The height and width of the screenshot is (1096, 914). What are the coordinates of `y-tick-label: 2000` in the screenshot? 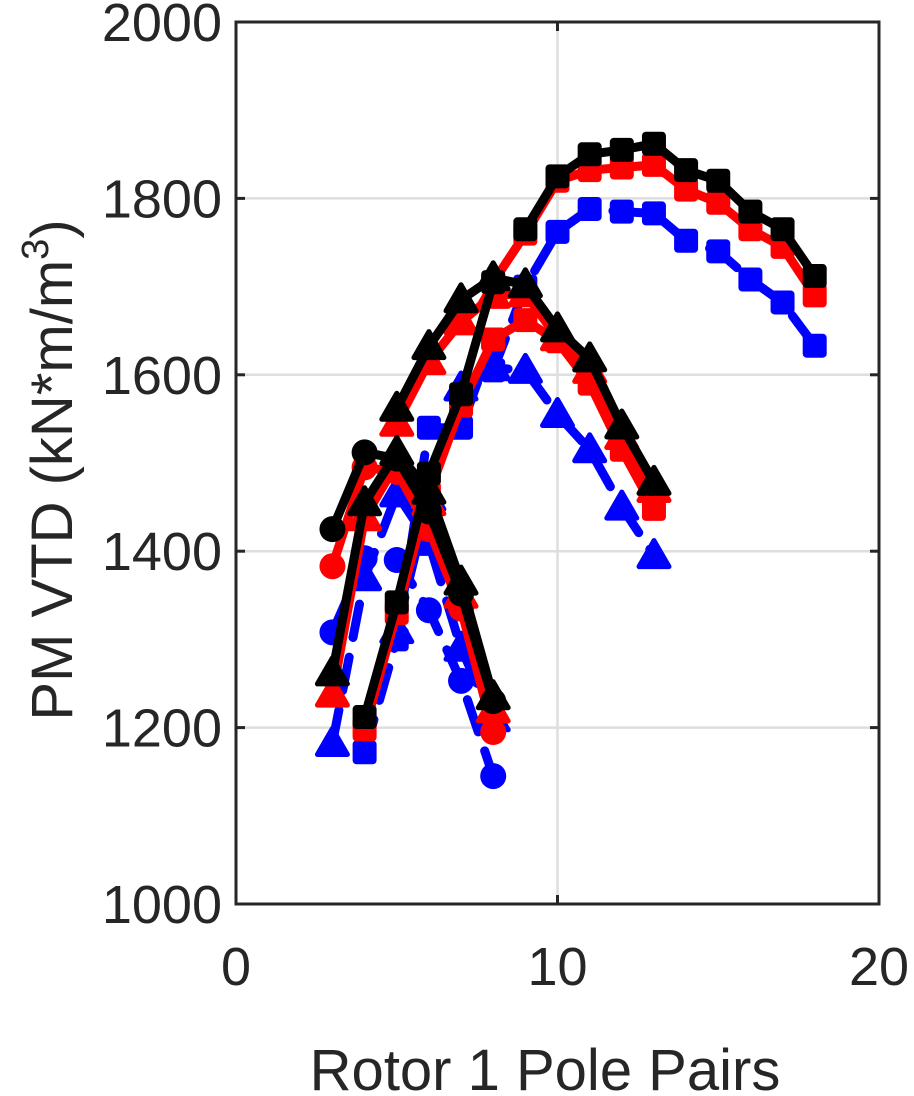 It's located at (162, 26).